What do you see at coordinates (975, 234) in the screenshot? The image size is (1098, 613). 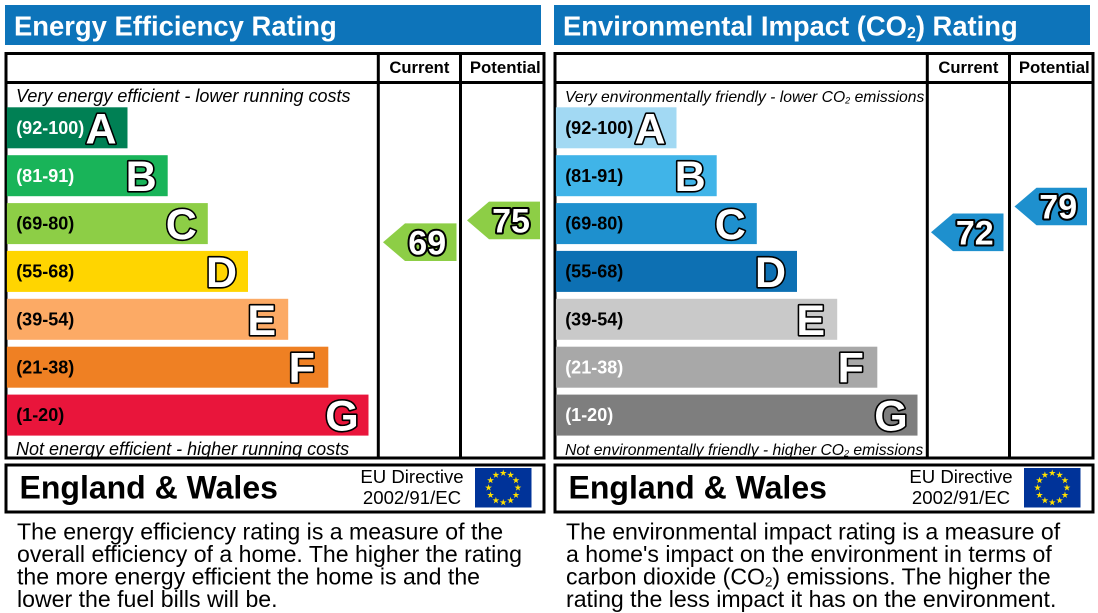 I see `svg-text: 72` at bounding box center [975, 234].